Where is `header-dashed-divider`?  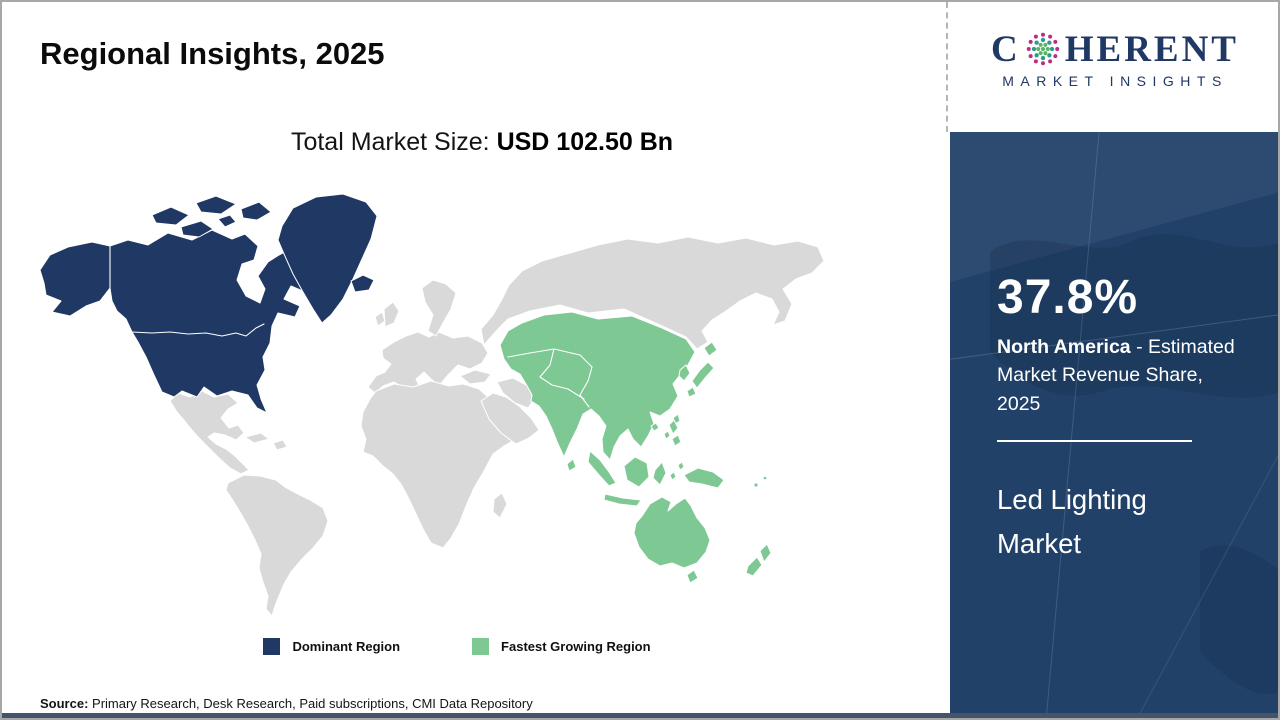
header-dashed-divider is located at coordinates (947, 67).